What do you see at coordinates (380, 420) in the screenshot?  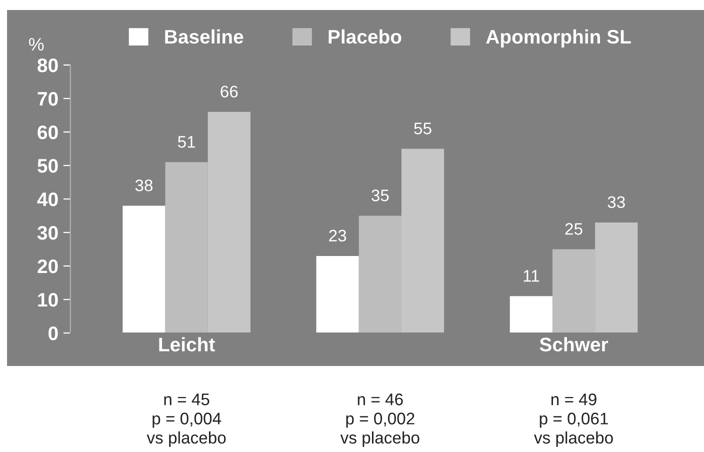 I see `text: n = 46 p = 0,002 vs placebo` at bounding box center [380, 420].